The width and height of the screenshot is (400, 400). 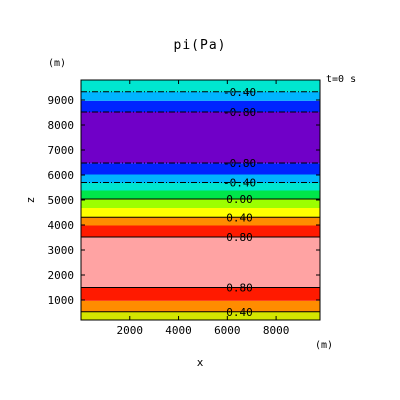 What do you see at coordinates (61, 125) in the screenshot?
I see `y-tick-label-8000: 8000` at bounding box center [61, 125].